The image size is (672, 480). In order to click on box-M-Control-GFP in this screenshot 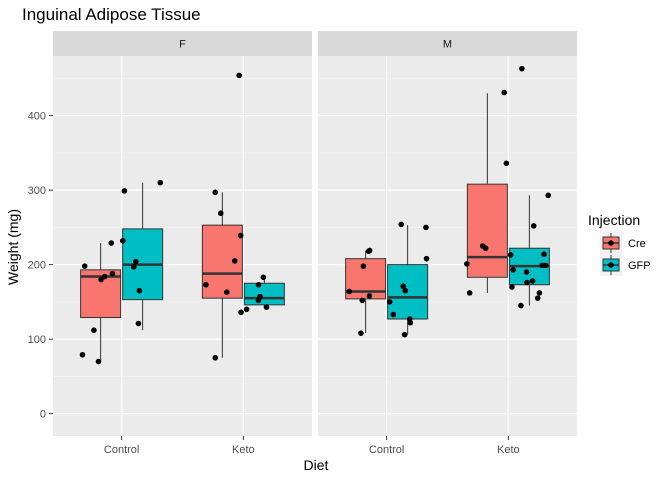, I will do `click(408, 279)`.